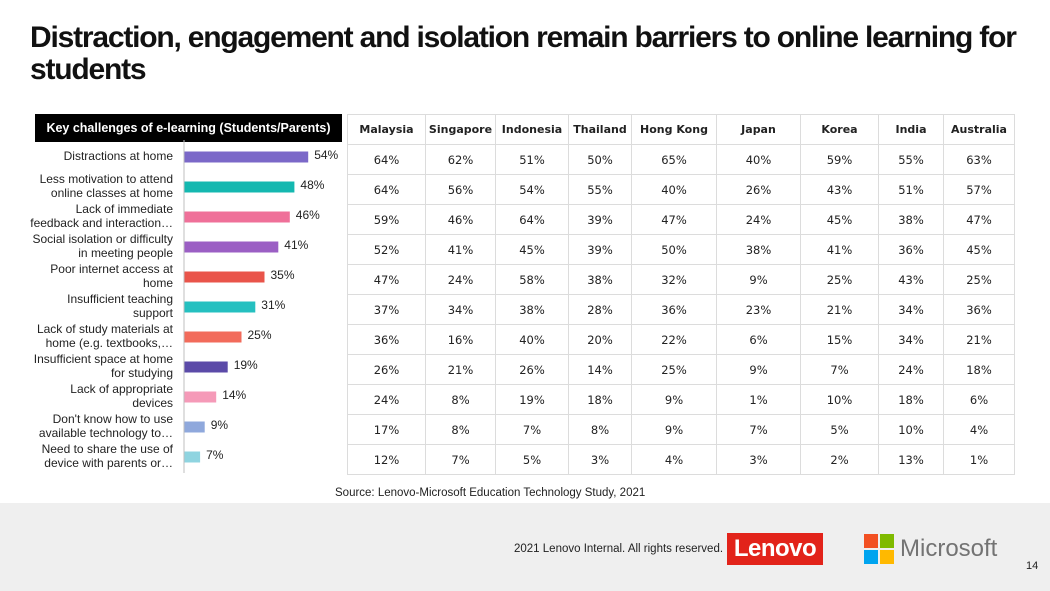  What do you see at coordinates (879, 549) in the screenshot?
I see `microsoft-logo-icon` at bounding box center [879, 549].